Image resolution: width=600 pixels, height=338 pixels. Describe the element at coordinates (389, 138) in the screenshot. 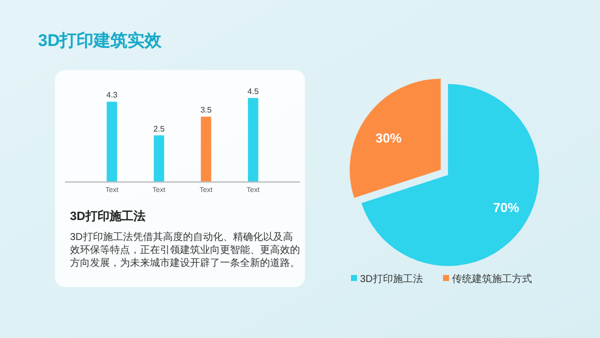

I see `data-label: 30%` at that location.